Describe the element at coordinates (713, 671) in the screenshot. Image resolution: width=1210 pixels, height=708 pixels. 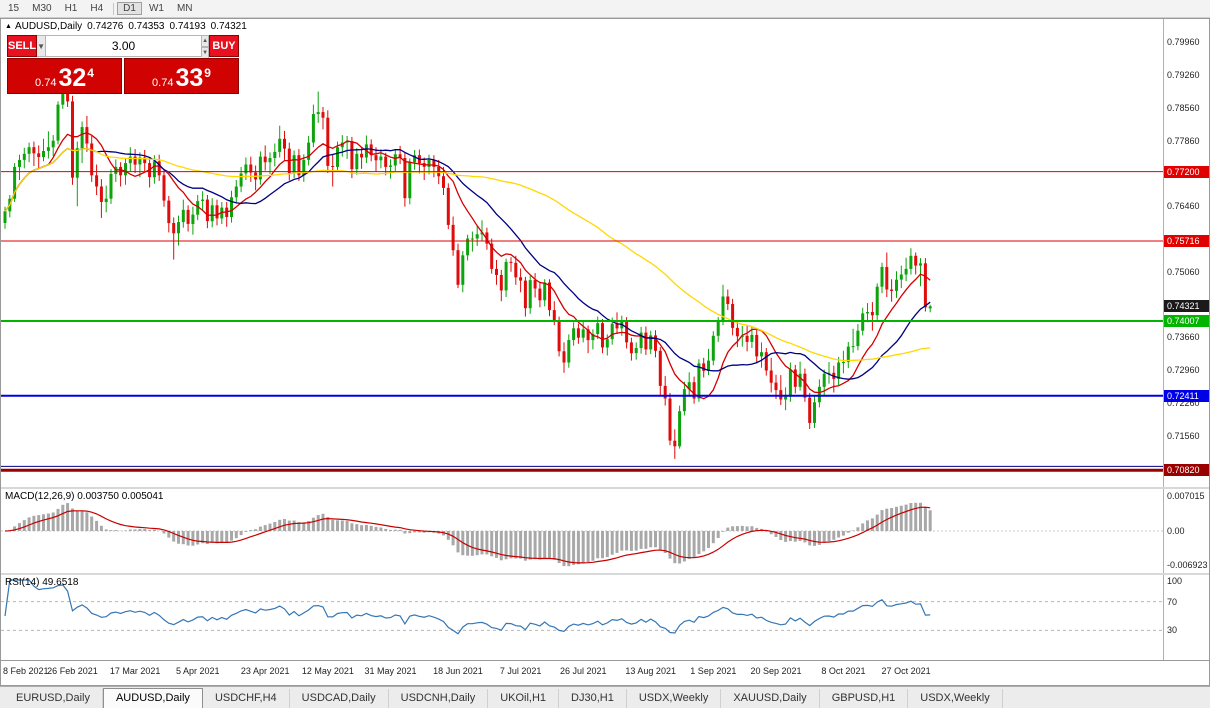
I see `date-label: 1 Sep 2021` at that location.